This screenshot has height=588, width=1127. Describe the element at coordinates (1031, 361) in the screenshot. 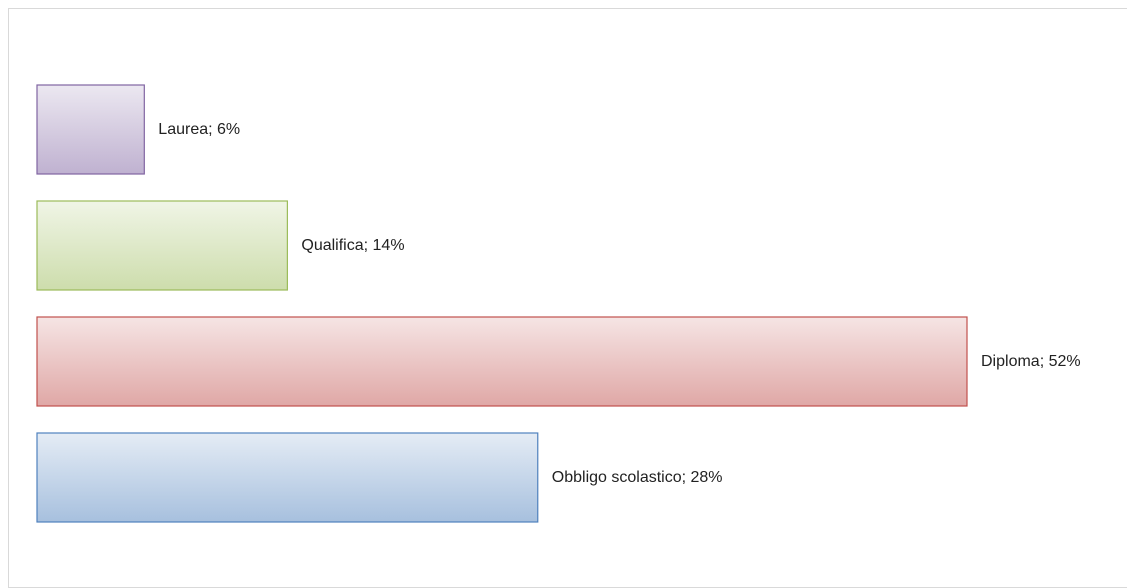

I see `data-label: Diploma; 52%` at that location.